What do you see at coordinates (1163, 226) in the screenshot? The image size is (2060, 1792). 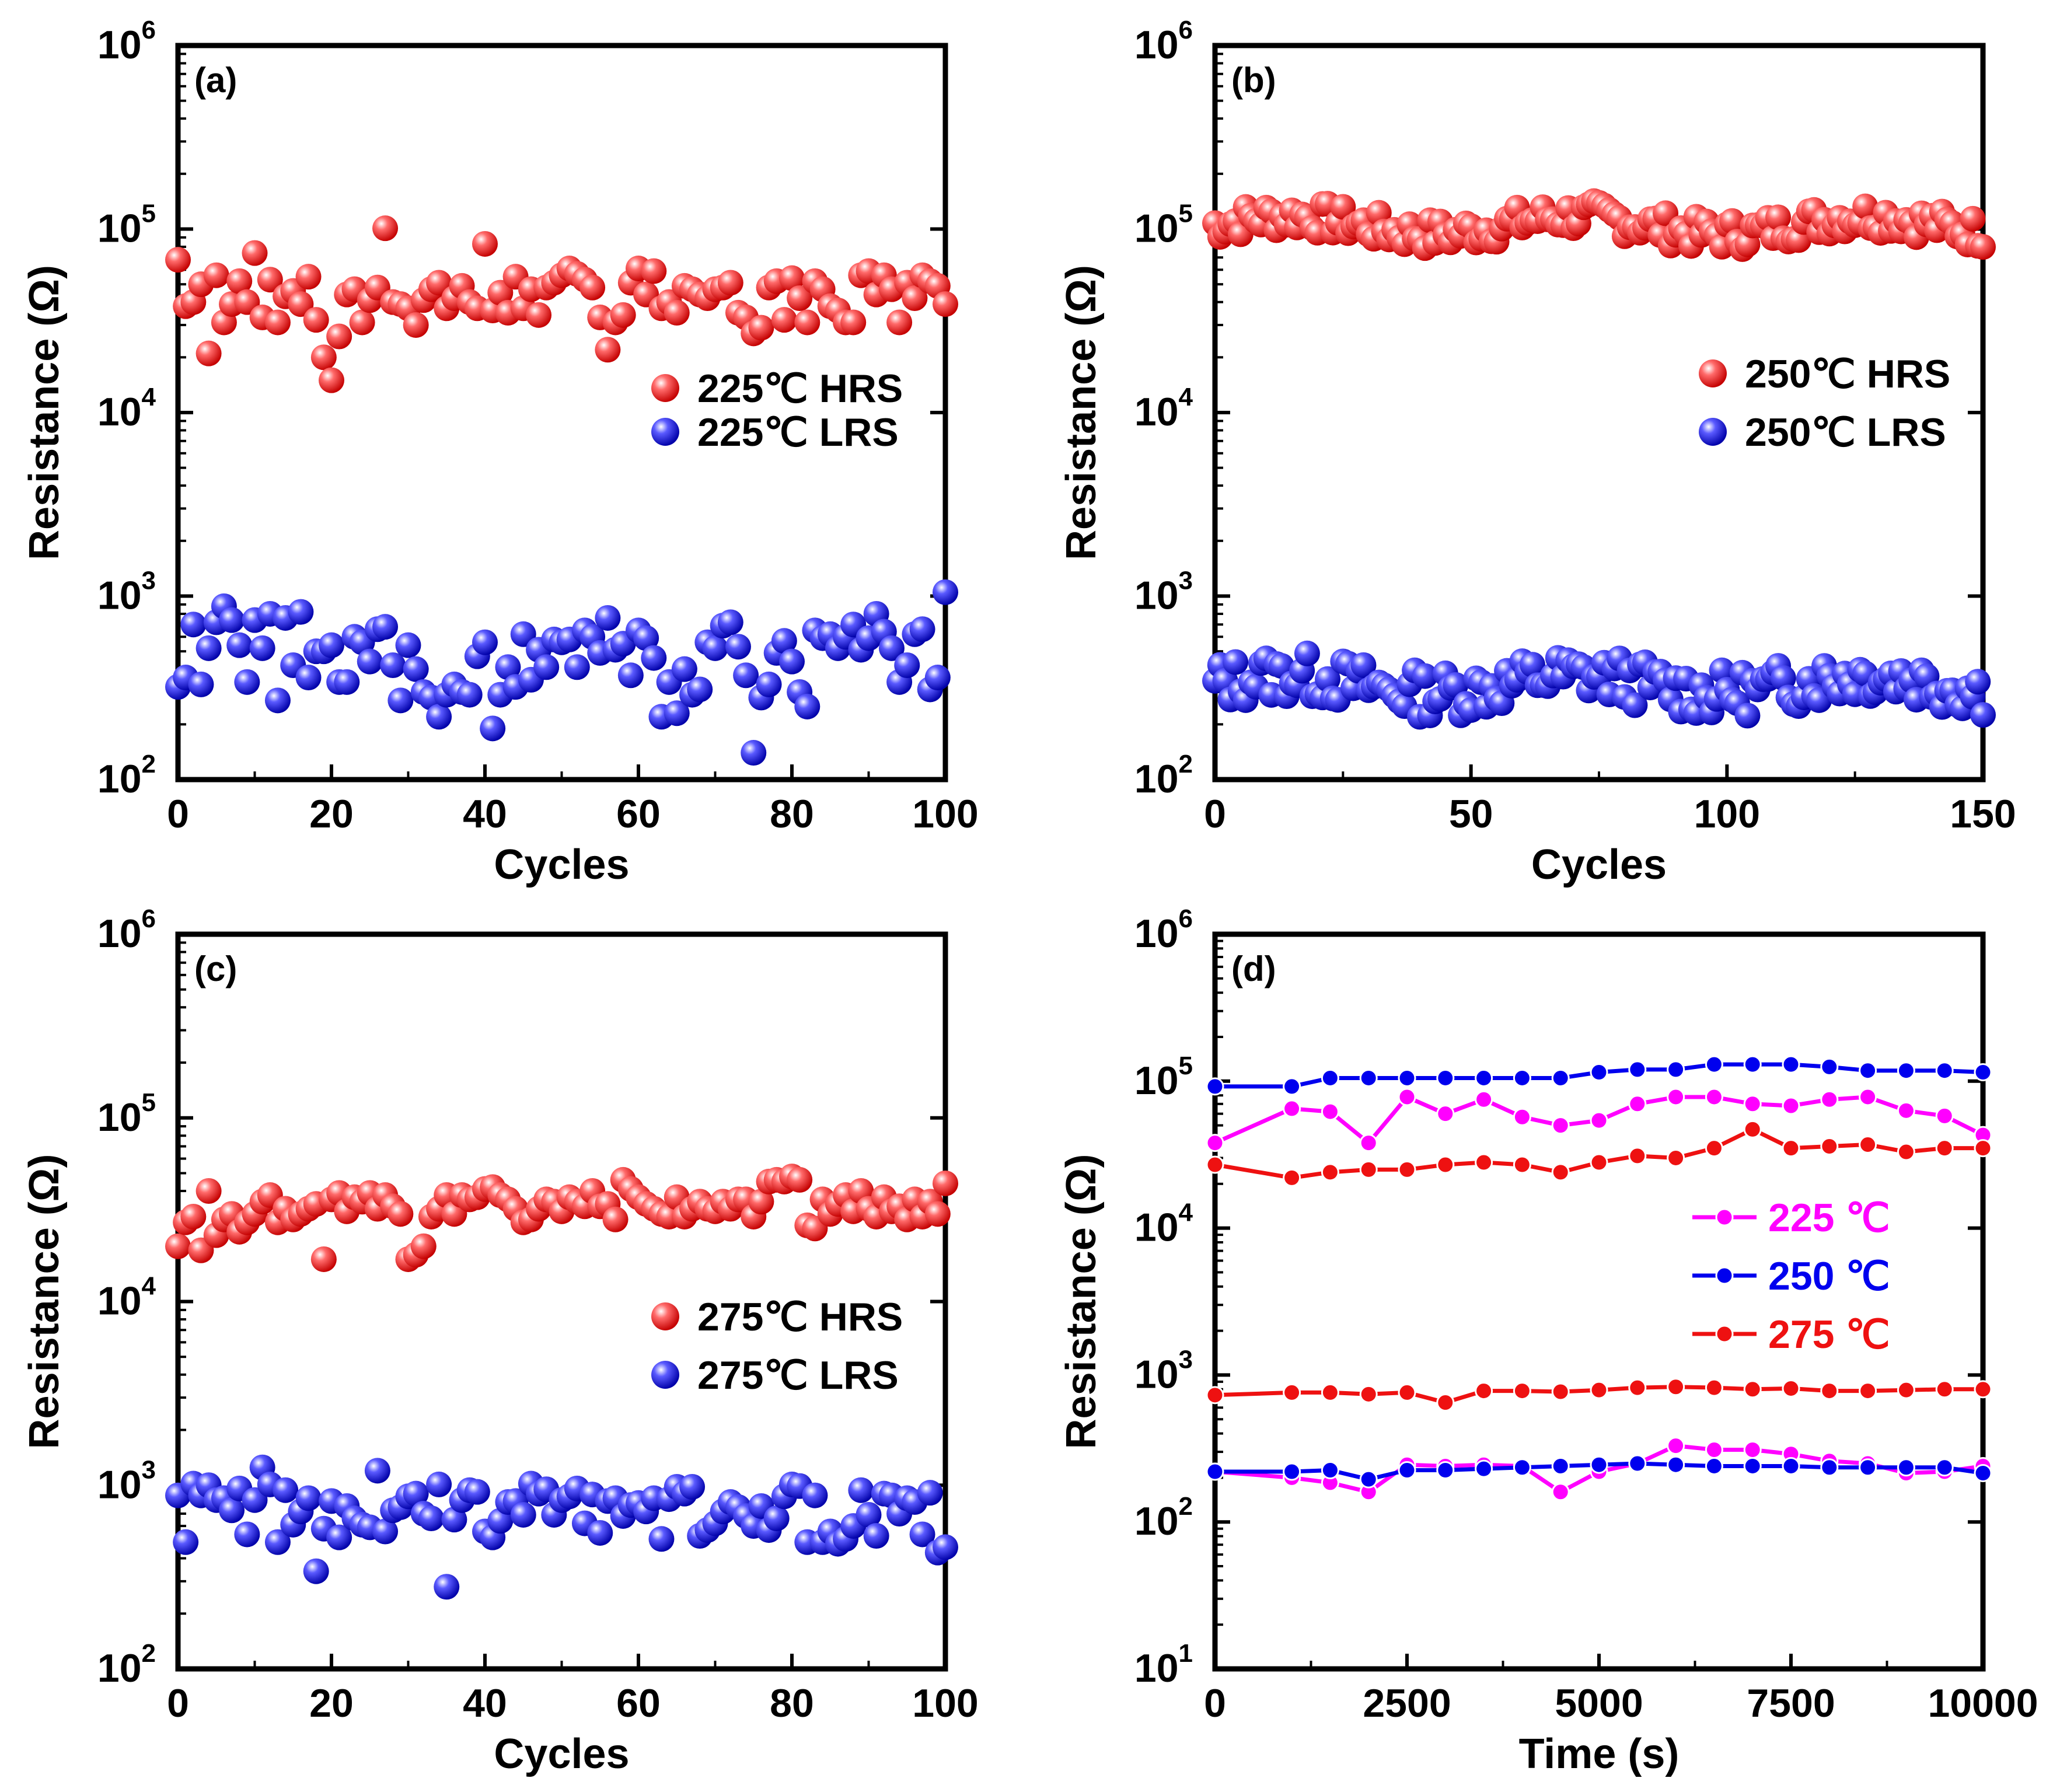 I see `y-tick-label: 10⁵` at bounding box center [1163, 226].